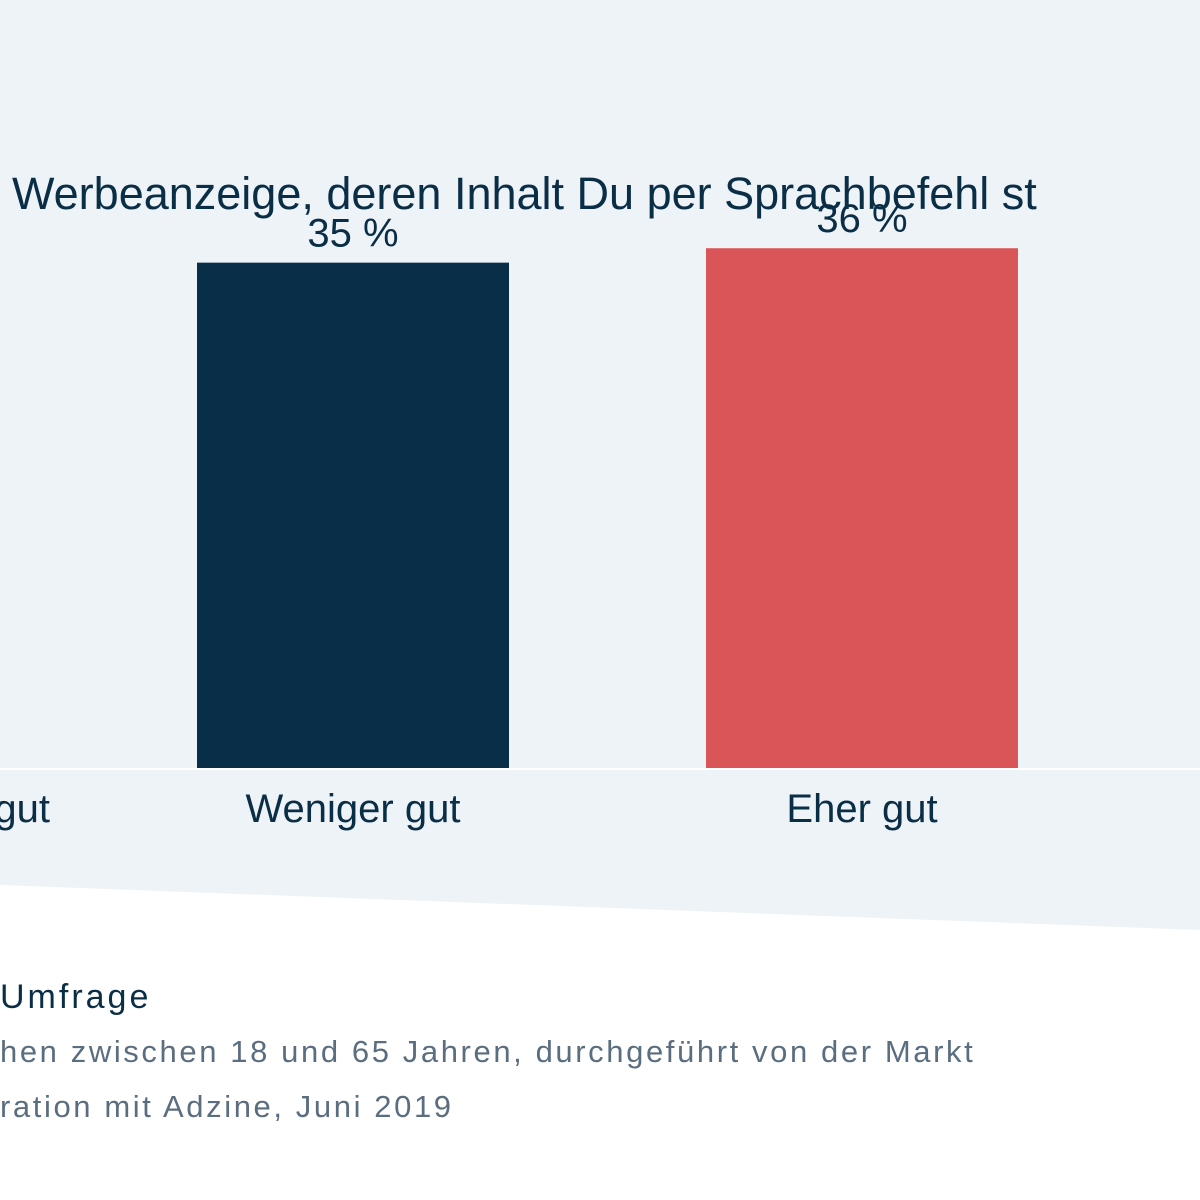 This screenshot has height=1200, width=1200. What do you see at coordinates (353, 809) in the screenshot?
I see `category-label: Weniger gut` at bounding box center [353, 809].